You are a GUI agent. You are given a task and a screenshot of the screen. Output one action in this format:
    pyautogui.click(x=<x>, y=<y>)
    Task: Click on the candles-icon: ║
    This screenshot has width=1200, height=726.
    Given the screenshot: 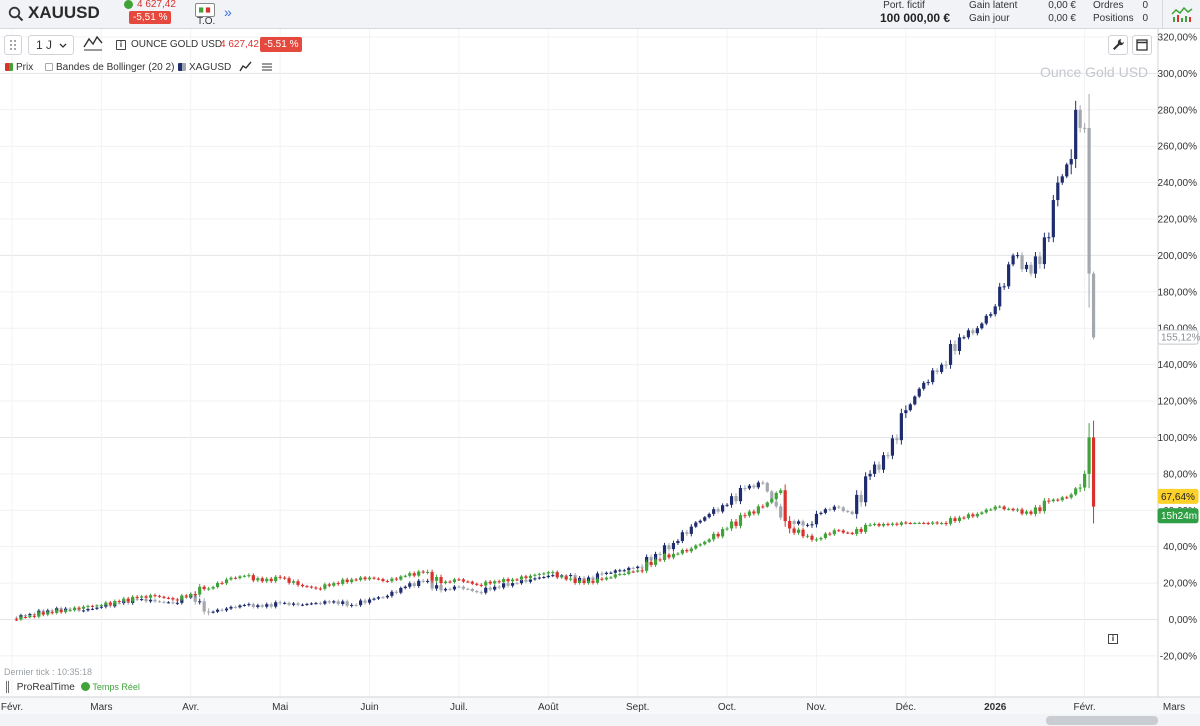 What is the action you would take?
    pyautogui.click(x=8, y=687)
    